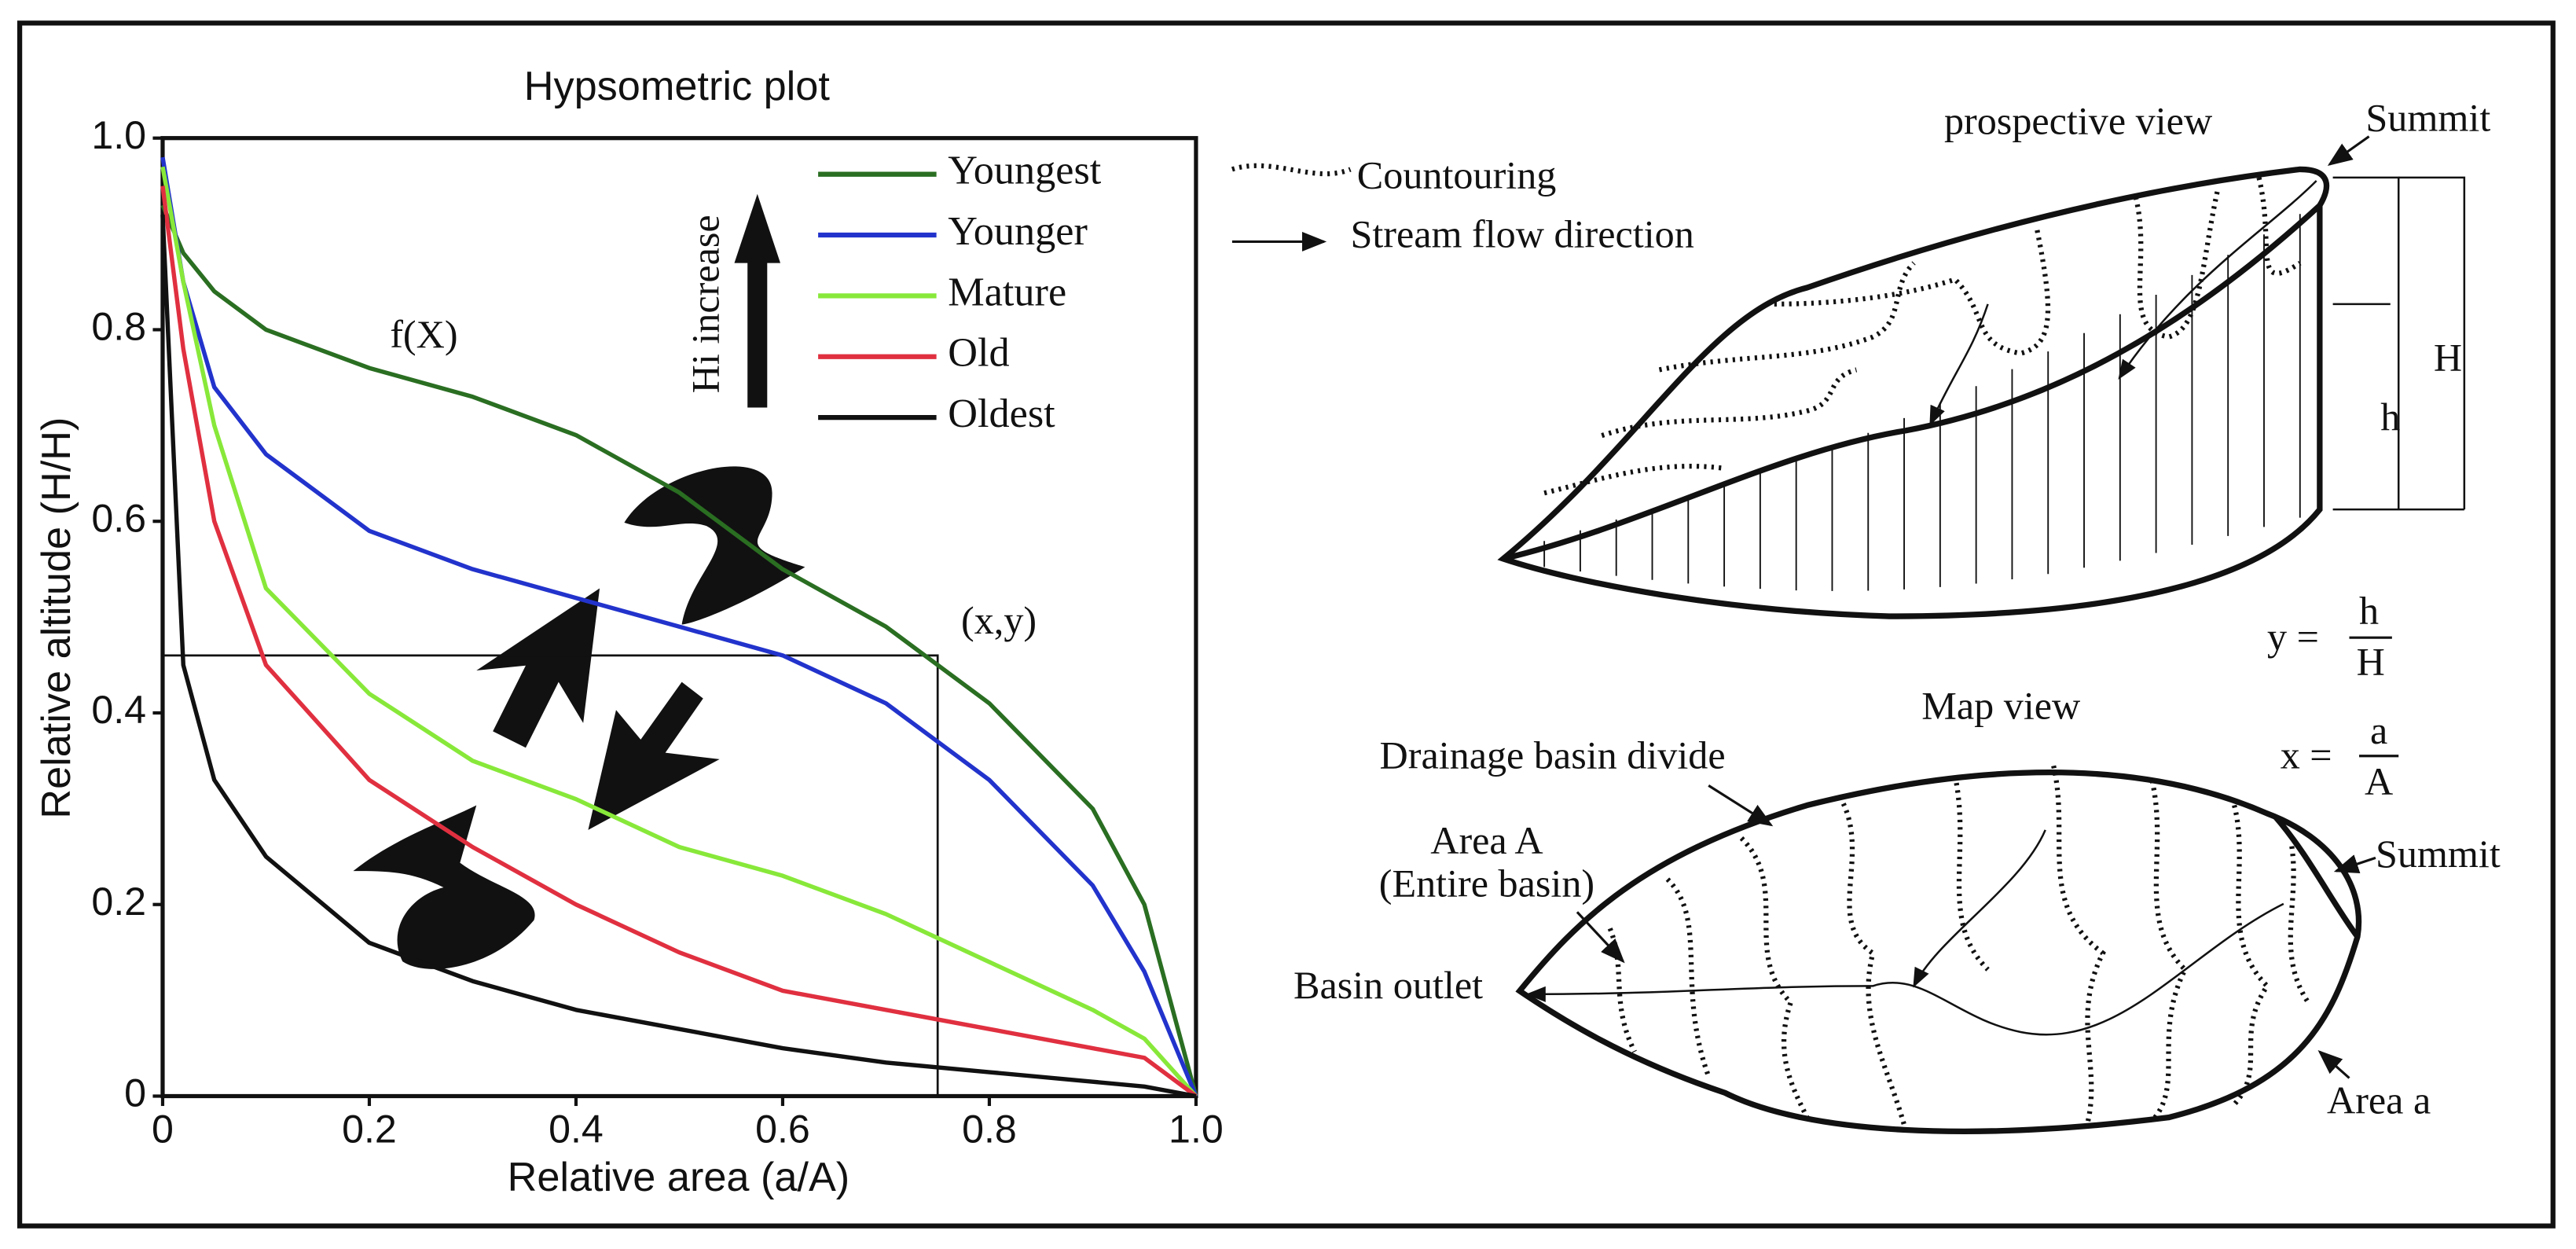 Image resolution: width=2576 pixels, height=1249 pixels. What do you see at coordinates (1196, 1130) in the screenshot?
I see `x-tick-label: 1.0` at bounding box center [1196, 1130].